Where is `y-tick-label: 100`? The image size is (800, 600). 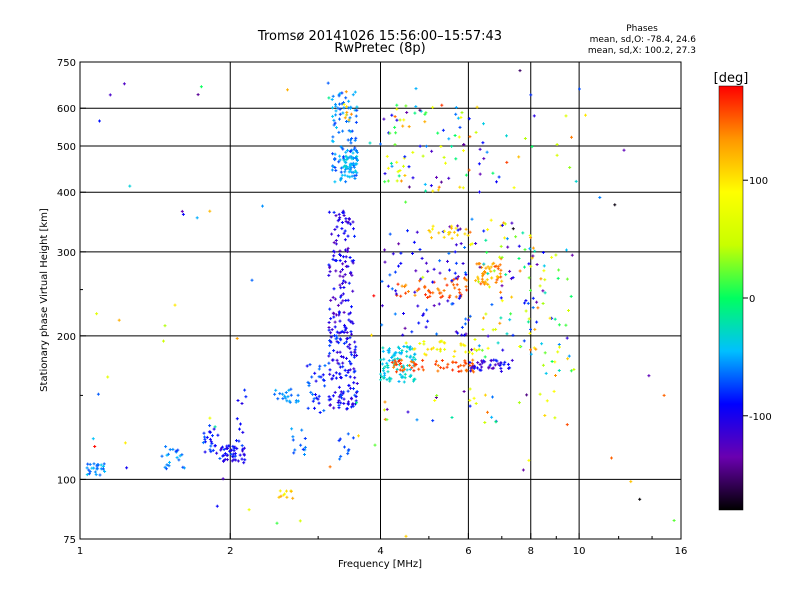
y-tick-label: 100 is located at coordinates (66, 480).